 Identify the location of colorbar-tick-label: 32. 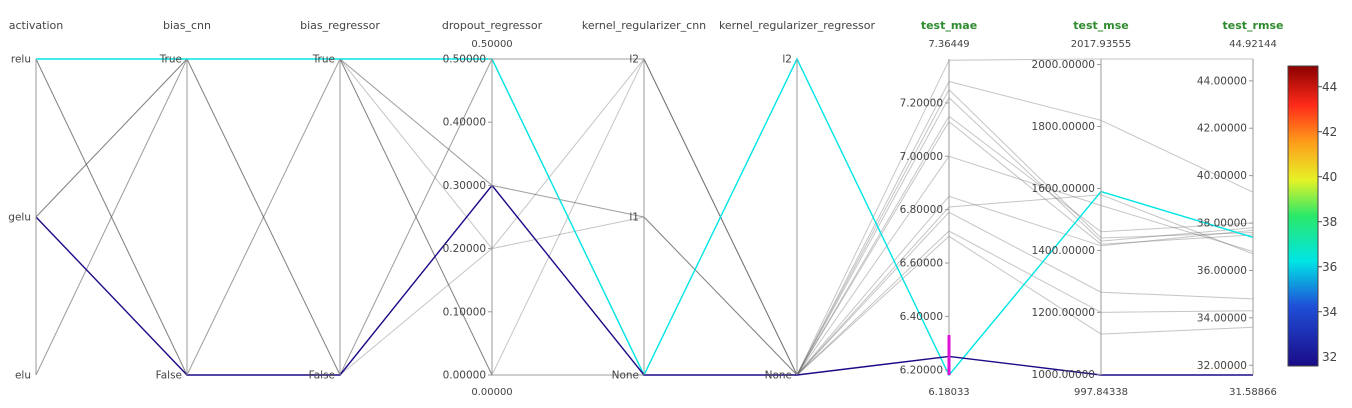
(1329, 357).